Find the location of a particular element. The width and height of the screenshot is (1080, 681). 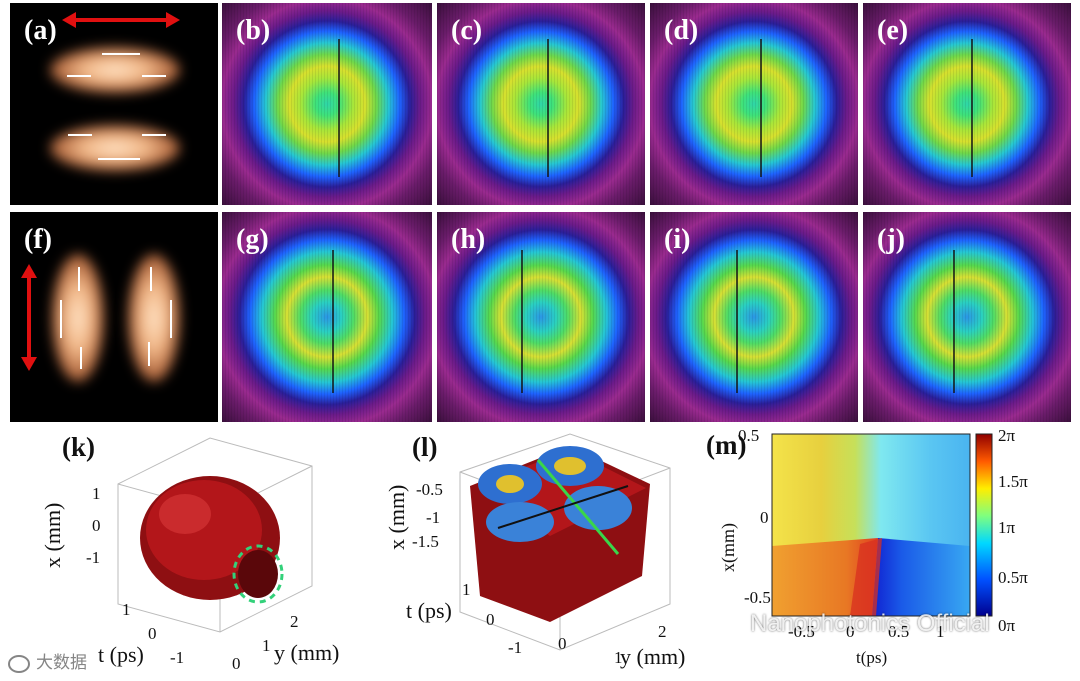

panel-label: (g) is located at coordinates (252, 239).